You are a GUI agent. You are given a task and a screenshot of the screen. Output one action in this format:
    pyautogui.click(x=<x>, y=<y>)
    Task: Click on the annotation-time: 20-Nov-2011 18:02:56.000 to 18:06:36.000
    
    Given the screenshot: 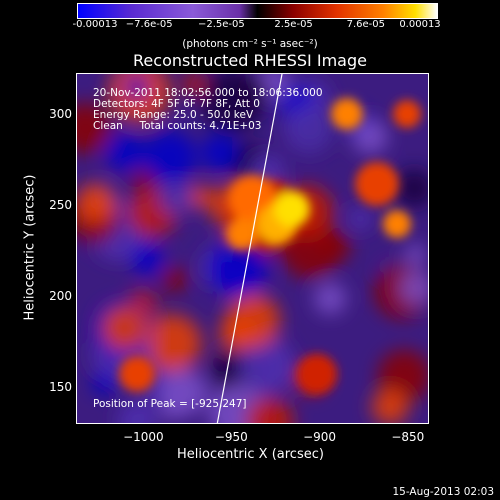 What is the action you would take?
    pyautogui.click(x=208, y=93)
    